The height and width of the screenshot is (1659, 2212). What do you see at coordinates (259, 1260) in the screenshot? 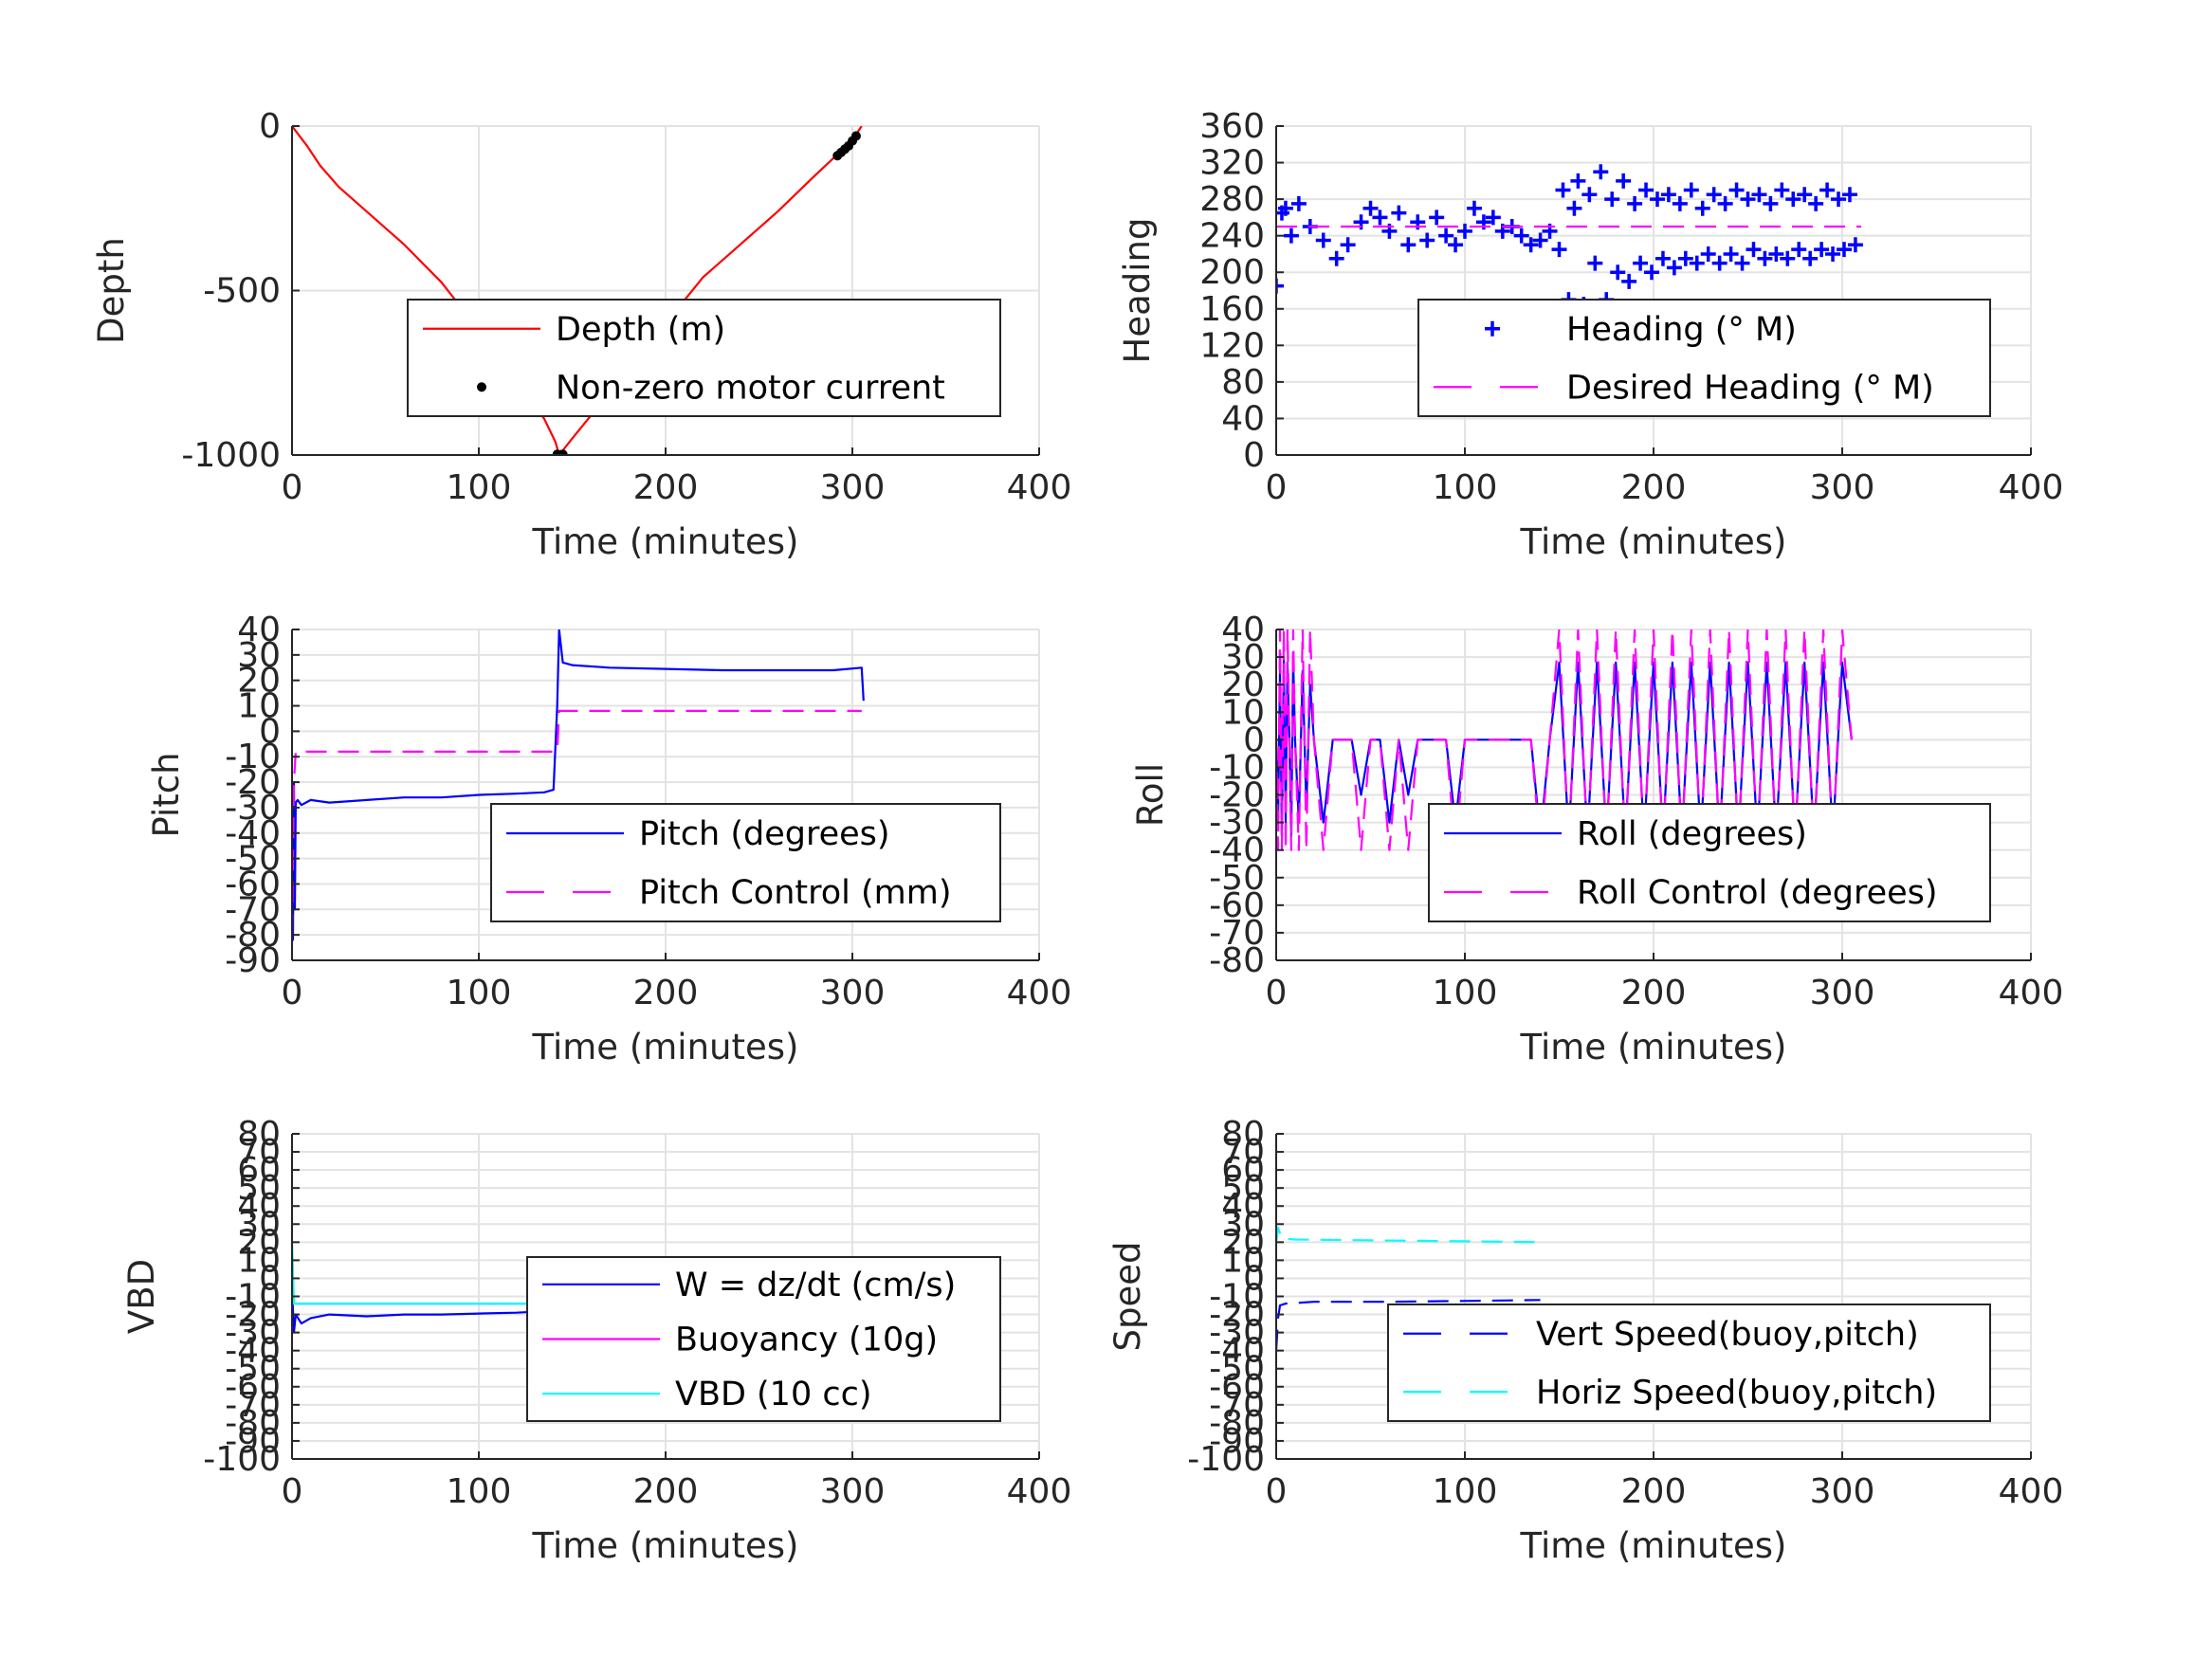
I see `vbd-y-tick-label: 10` at bounding box center [259, 1260].